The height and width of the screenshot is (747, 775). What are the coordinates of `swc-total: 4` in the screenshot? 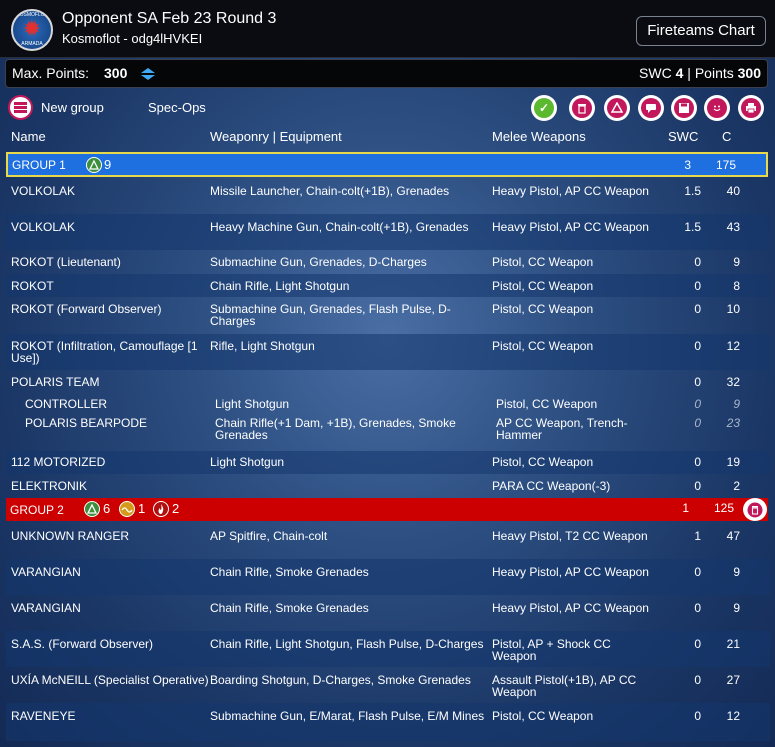 It's located at (679, 73).